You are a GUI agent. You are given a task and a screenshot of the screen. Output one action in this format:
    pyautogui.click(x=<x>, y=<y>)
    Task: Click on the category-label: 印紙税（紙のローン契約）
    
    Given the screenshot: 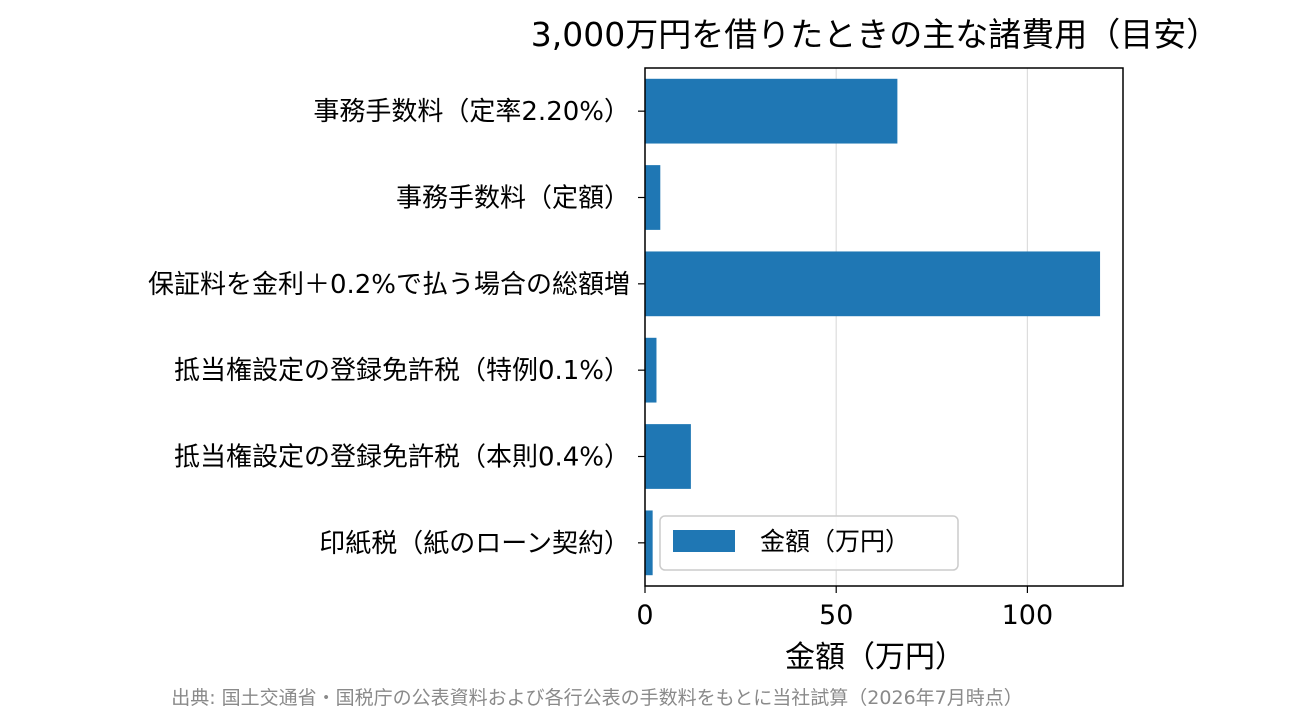 What is the action you would take?
    pyautogui.click(x=474, y=544)
    